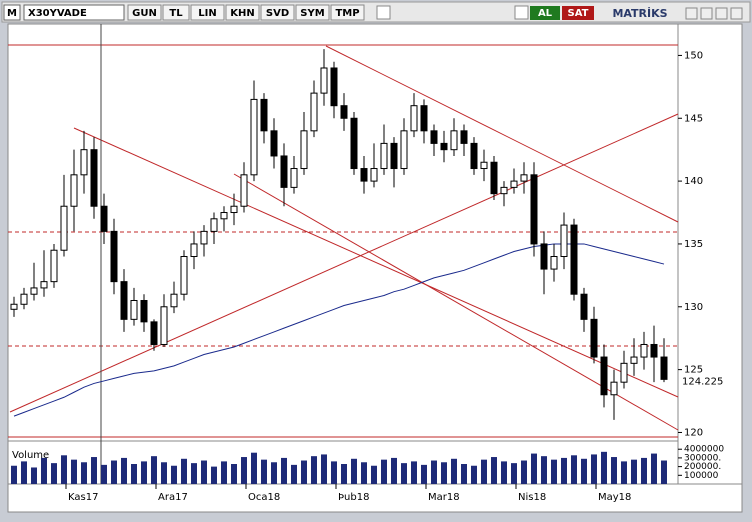 The height and width of the screenshot is (522, 752). Describe the element at coordinates (693, 307) in the screenshot. I see `y-tick-label: 130` at that location.